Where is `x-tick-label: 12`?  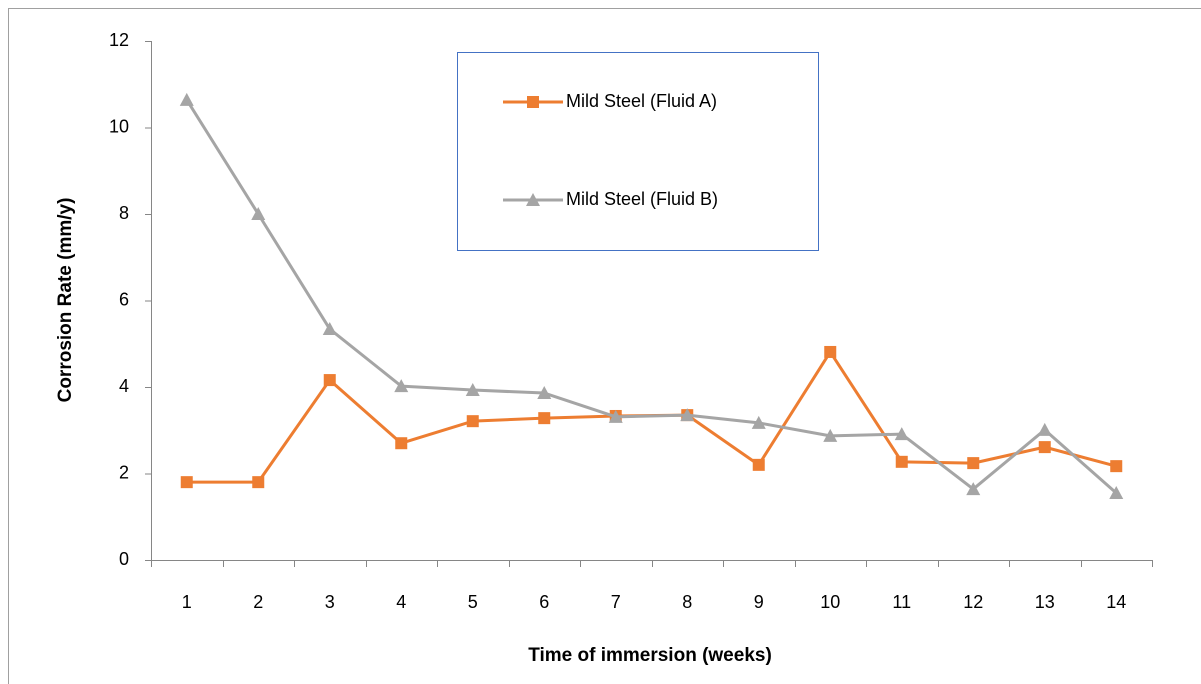 x-tick-label: 12 is located at coordinates (973, 602).